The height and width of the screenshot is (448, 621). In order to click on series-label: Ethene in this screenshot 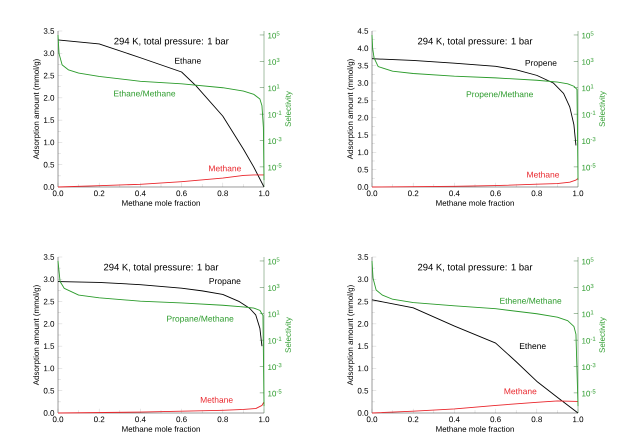, I will do `click(533, 346)`.